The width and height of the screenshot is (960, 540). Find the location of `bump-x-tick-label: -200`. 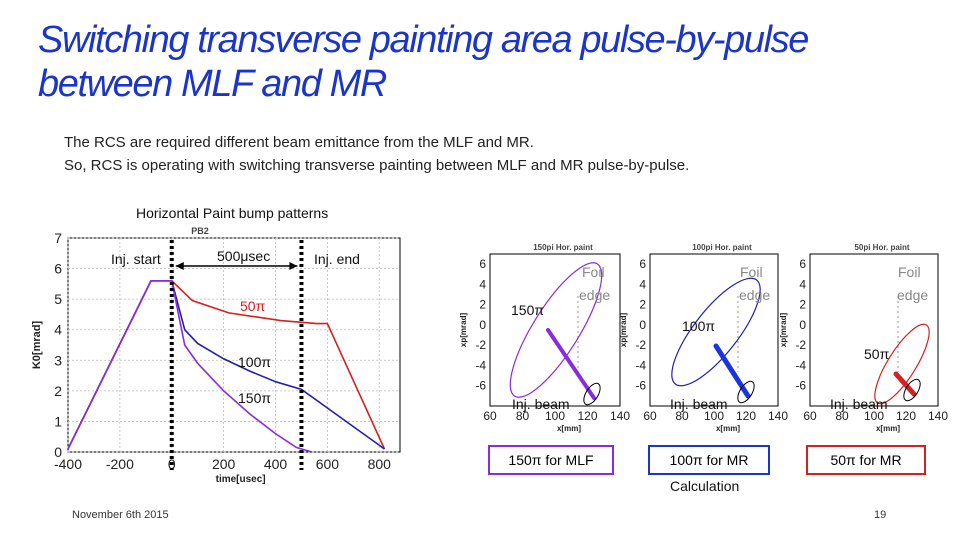

bump-x-tick-label: -200 is located at coordinates (120, 464).